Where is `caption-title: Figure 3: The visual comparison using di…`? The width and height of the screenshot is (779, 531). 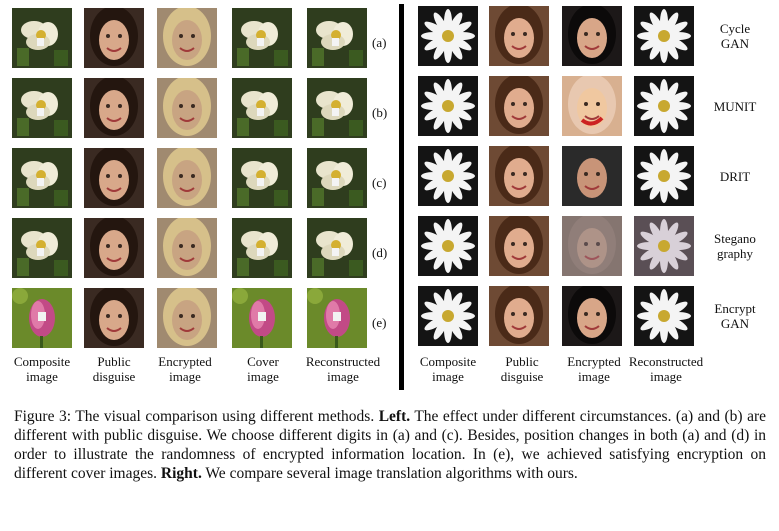 caption-title: Figure 3: The visual comparison using di… is located at coordinates (196, 416).